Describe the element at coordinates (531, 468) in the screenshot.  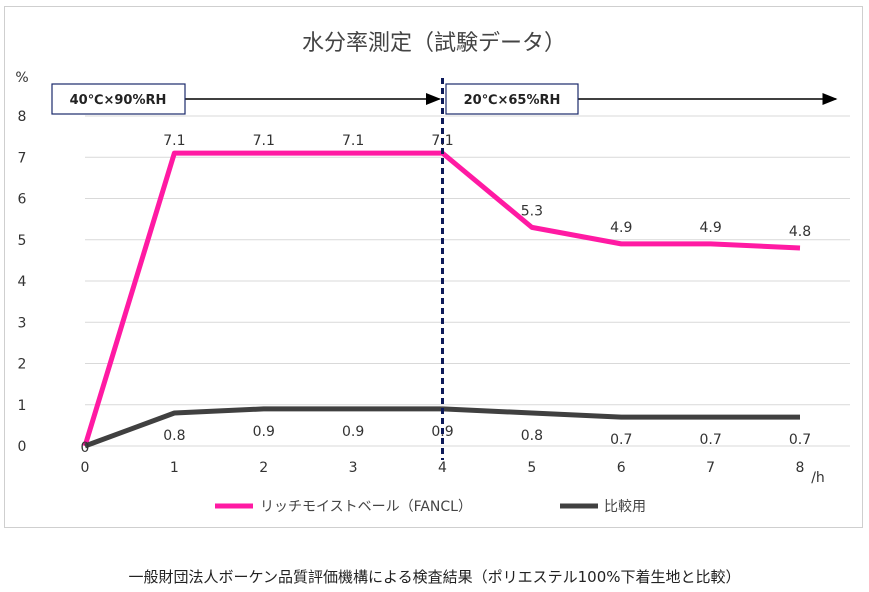
I see `x-tick-label: 5` at that location.